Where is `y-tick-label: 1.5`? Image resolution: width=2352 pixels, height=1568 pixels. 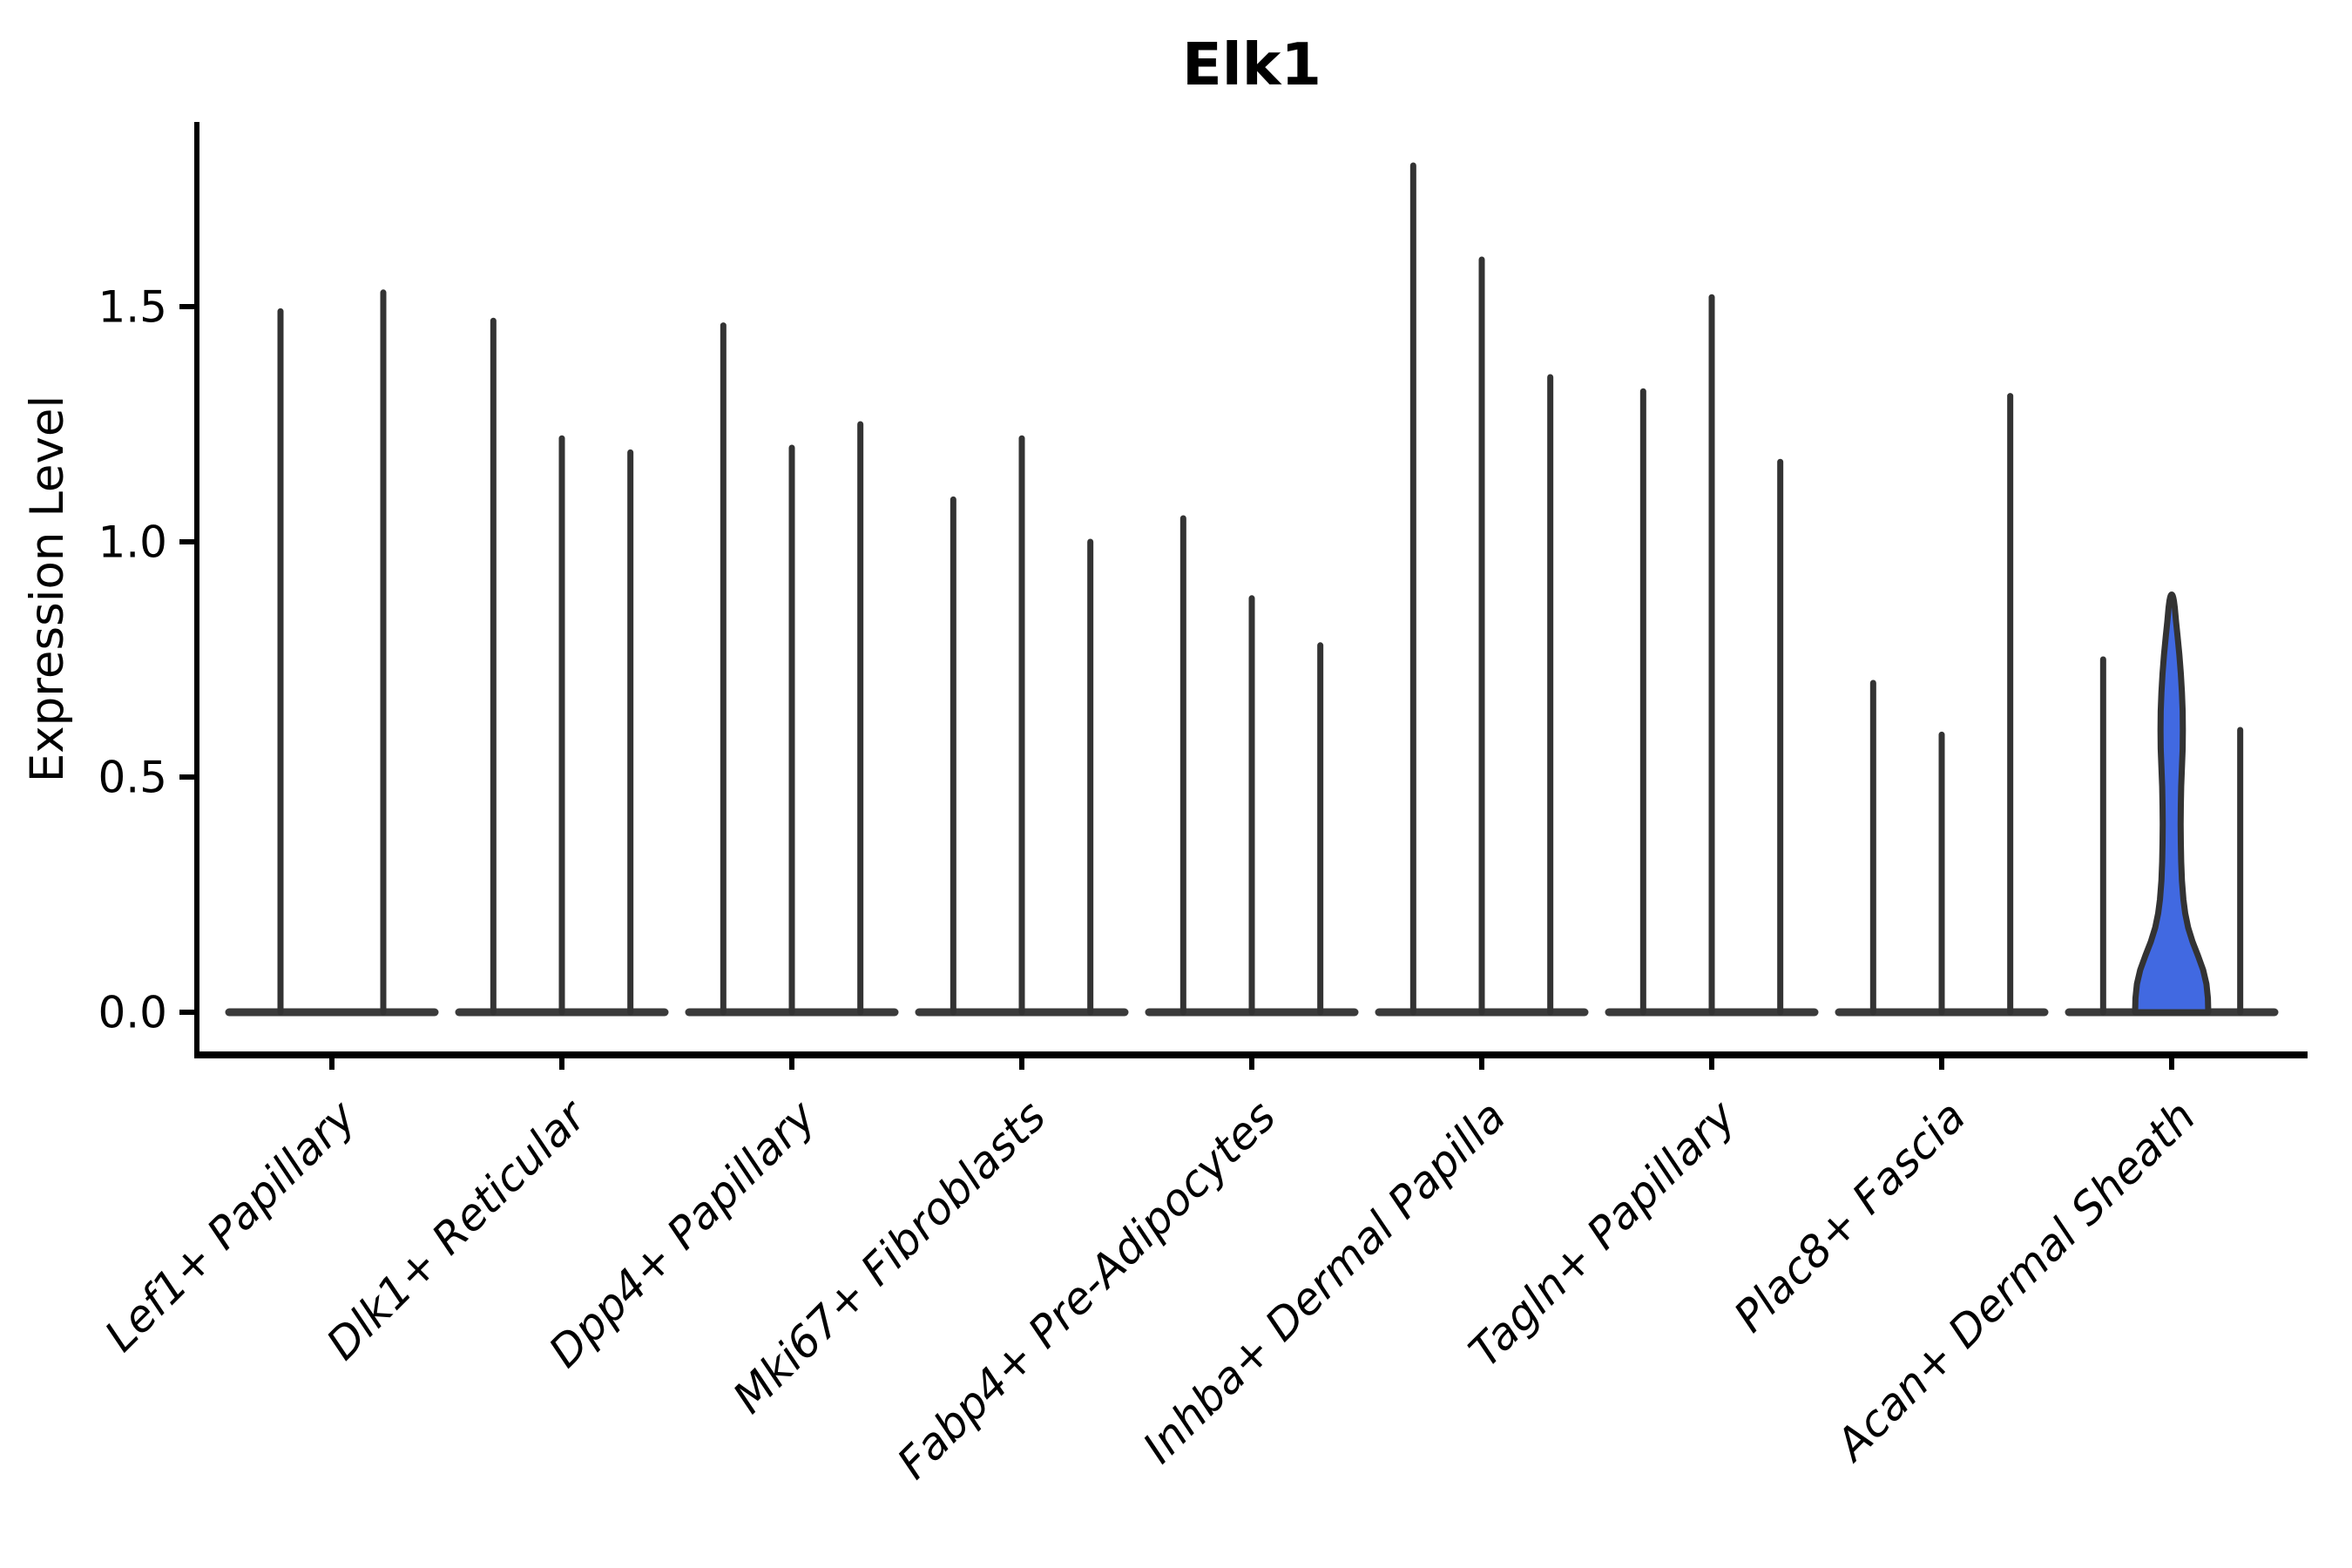
y-tick-label: 1.5 is located at coordinates (132, 307).